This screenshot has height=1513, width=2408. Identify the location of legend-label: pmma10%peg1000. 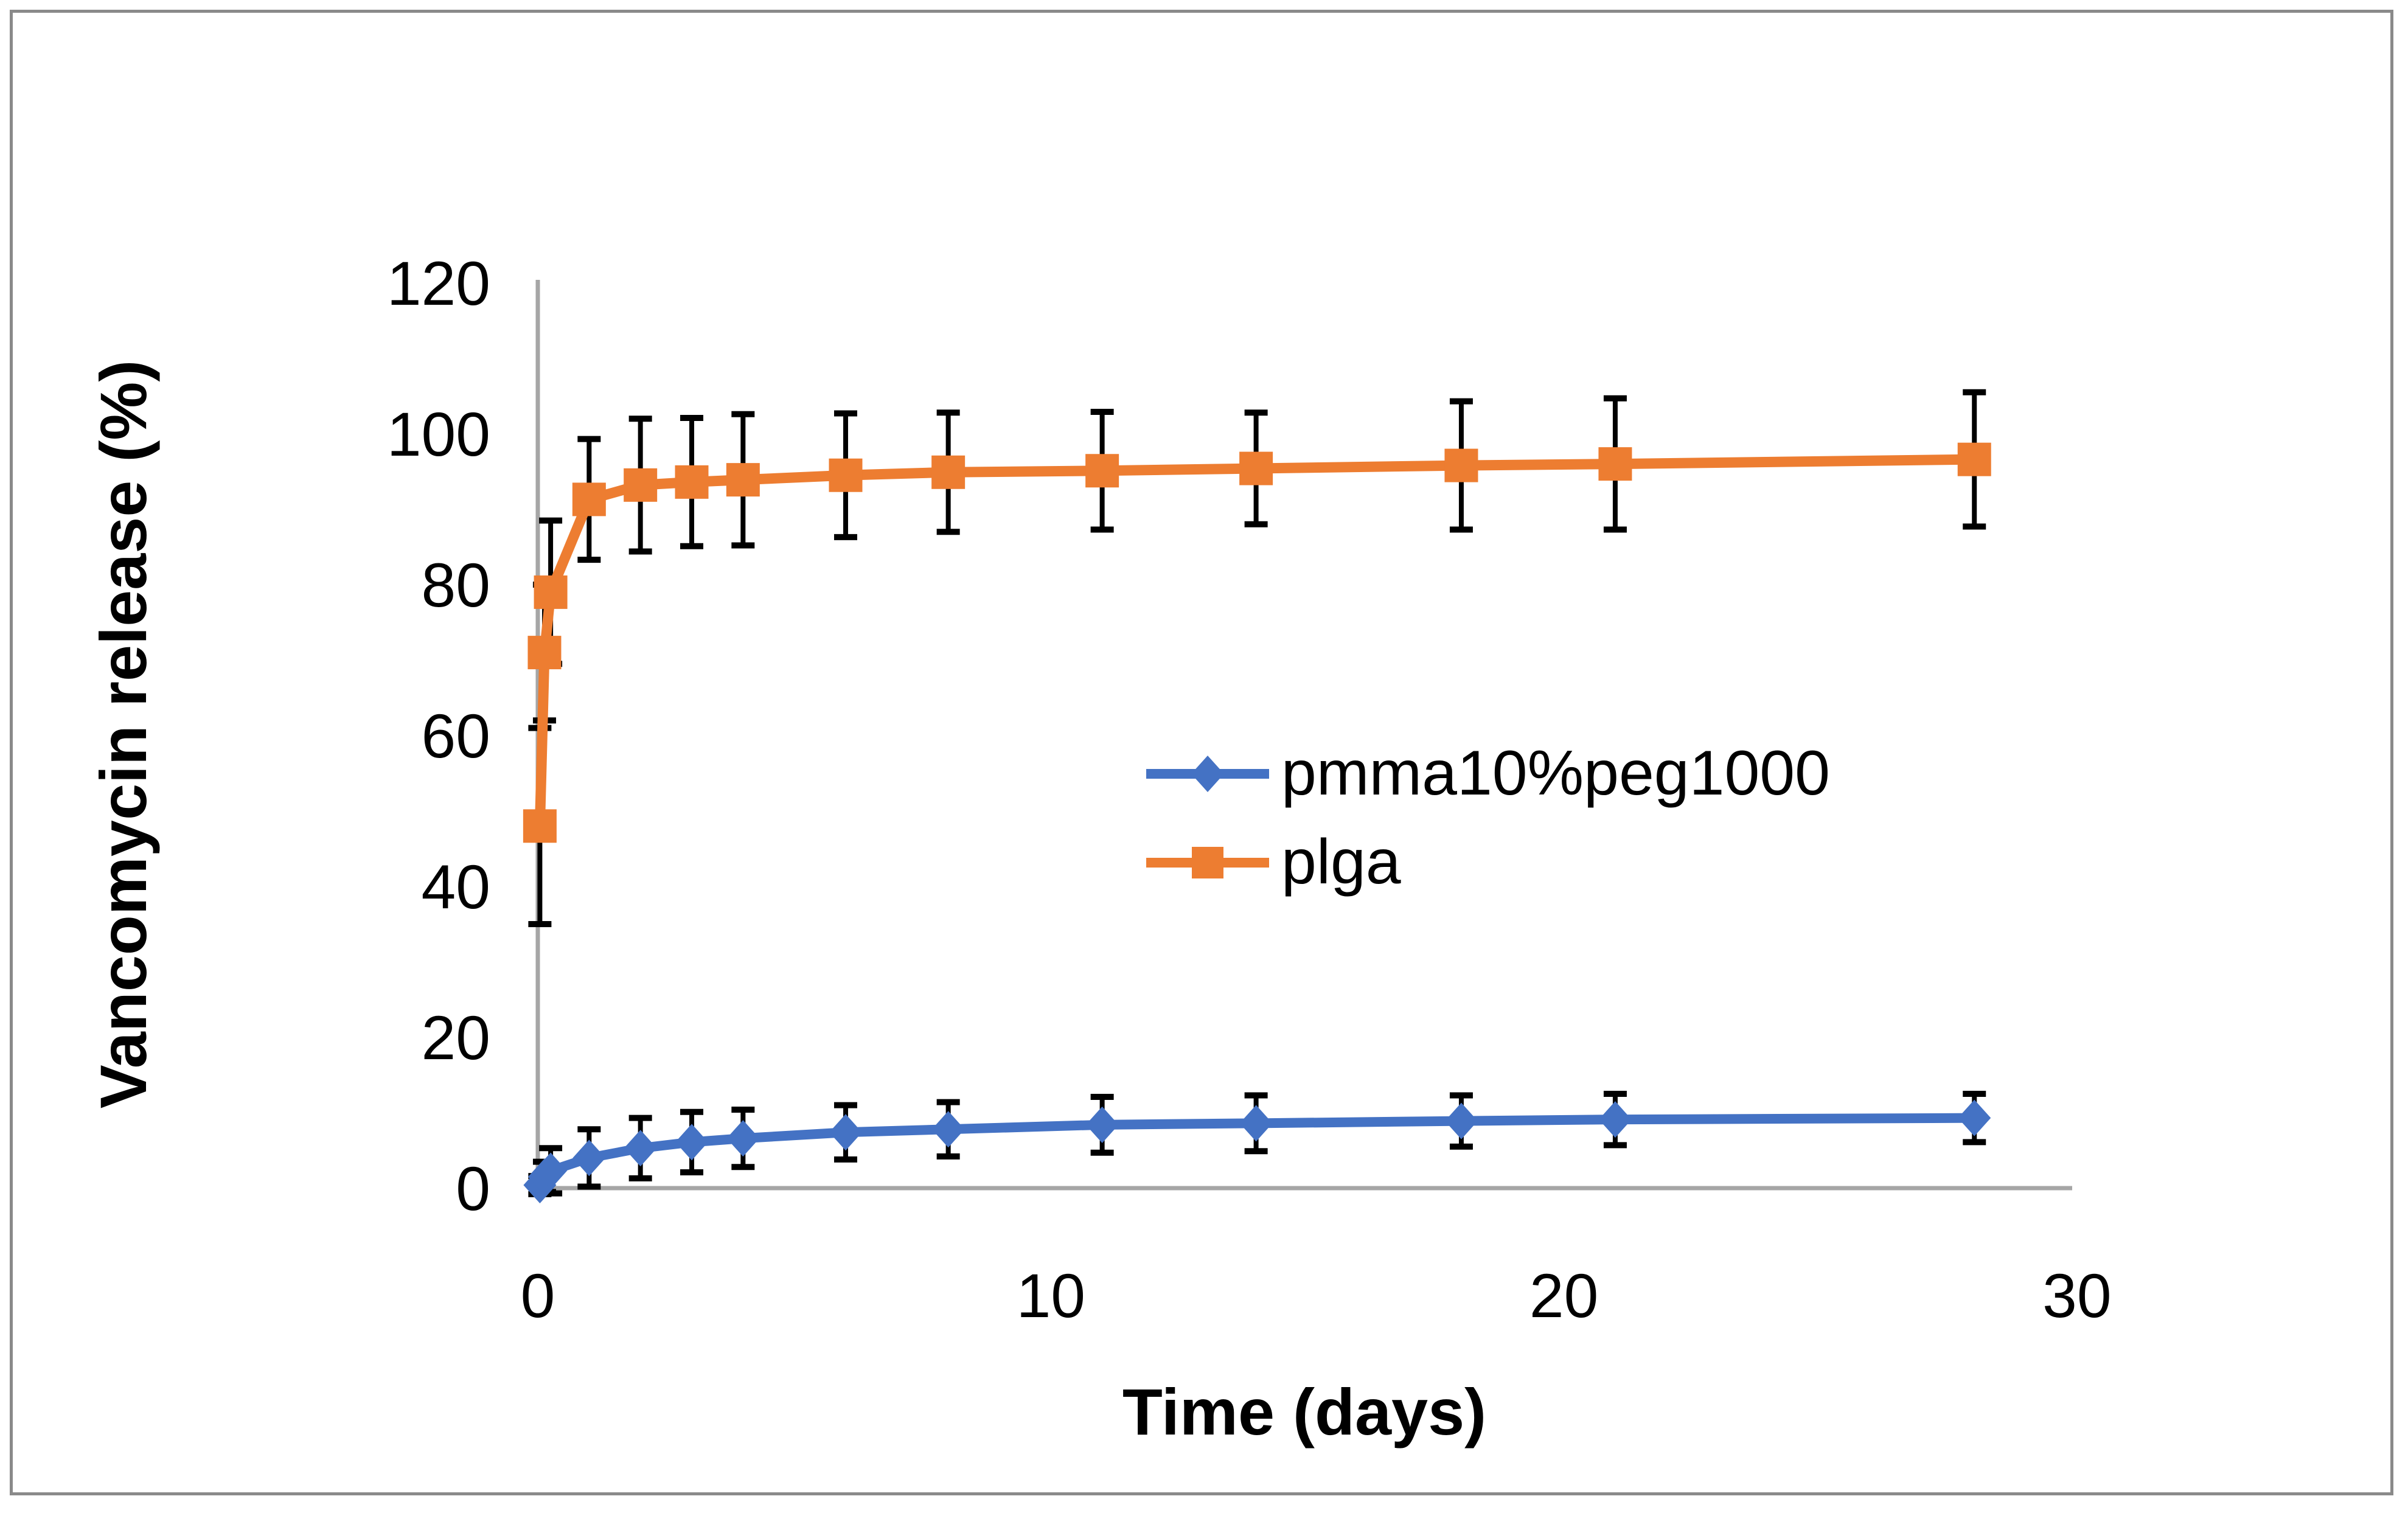
(1555, 773).